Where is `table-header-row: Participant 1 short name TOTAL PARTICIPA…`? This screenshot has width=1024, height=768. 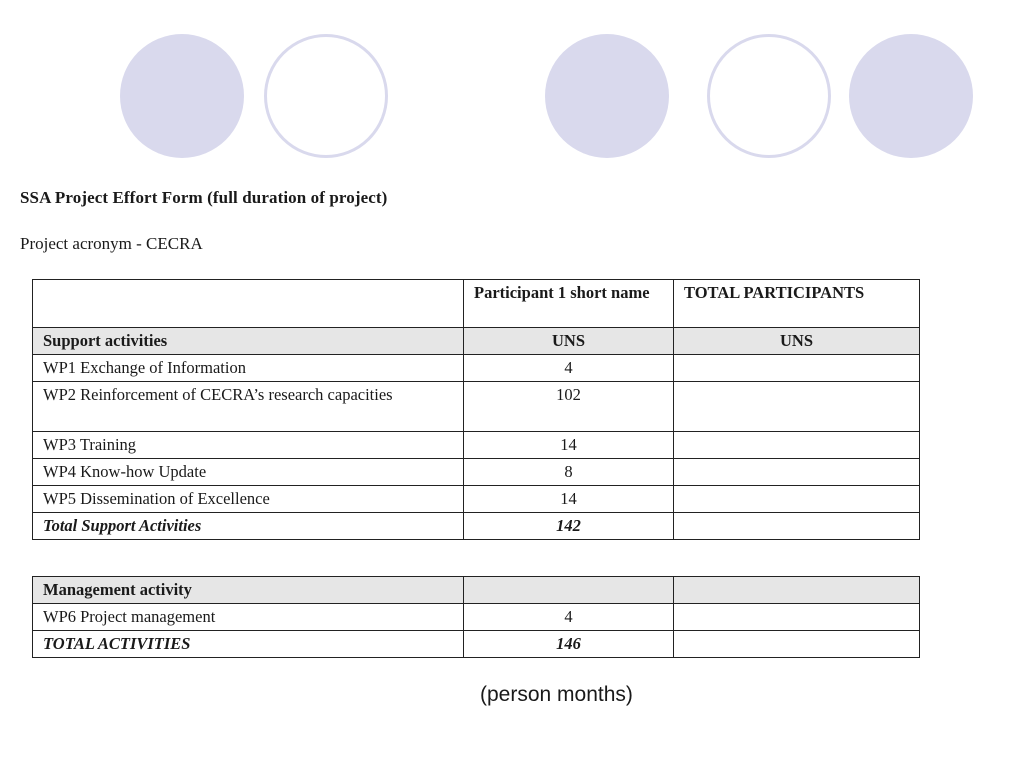 table-header-row: Participant 1 short name TOTAL PARTICIPA… is located at coordinates (476, 303).